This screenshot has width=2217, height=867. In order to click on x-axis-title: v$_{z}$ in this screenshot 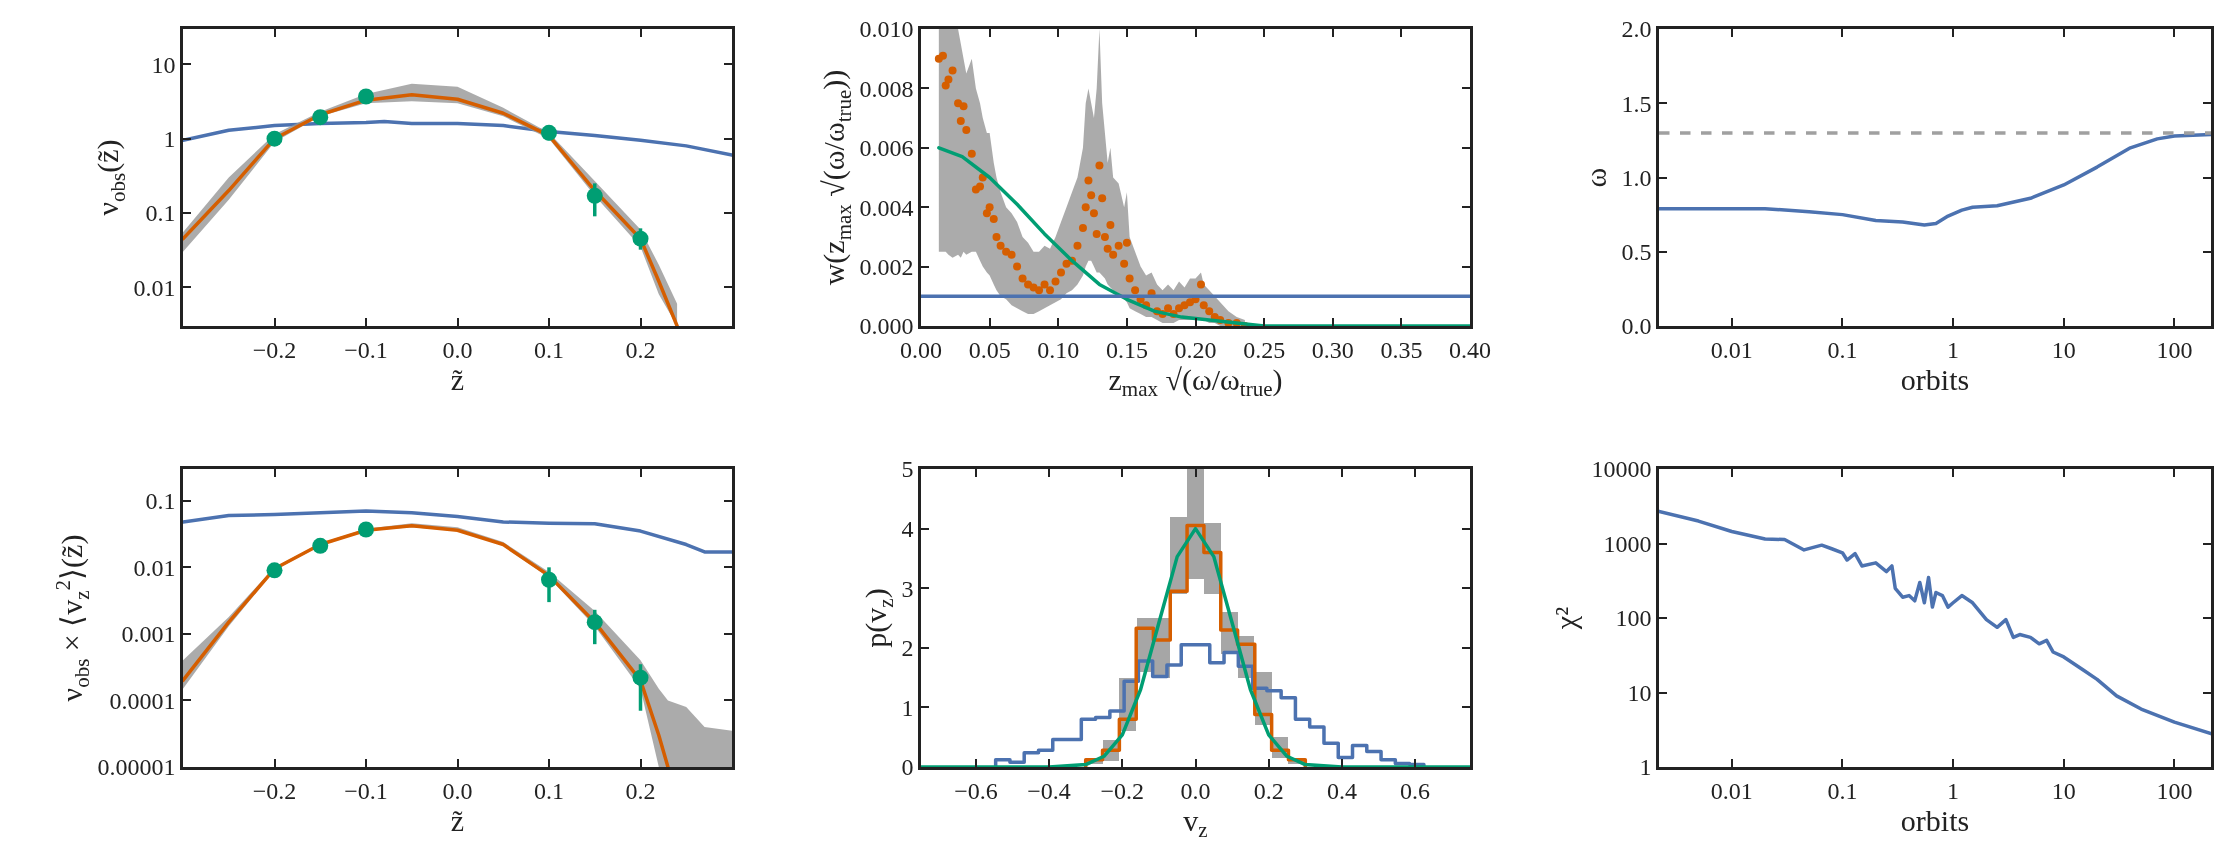, I will do `click(1195, 823)`.